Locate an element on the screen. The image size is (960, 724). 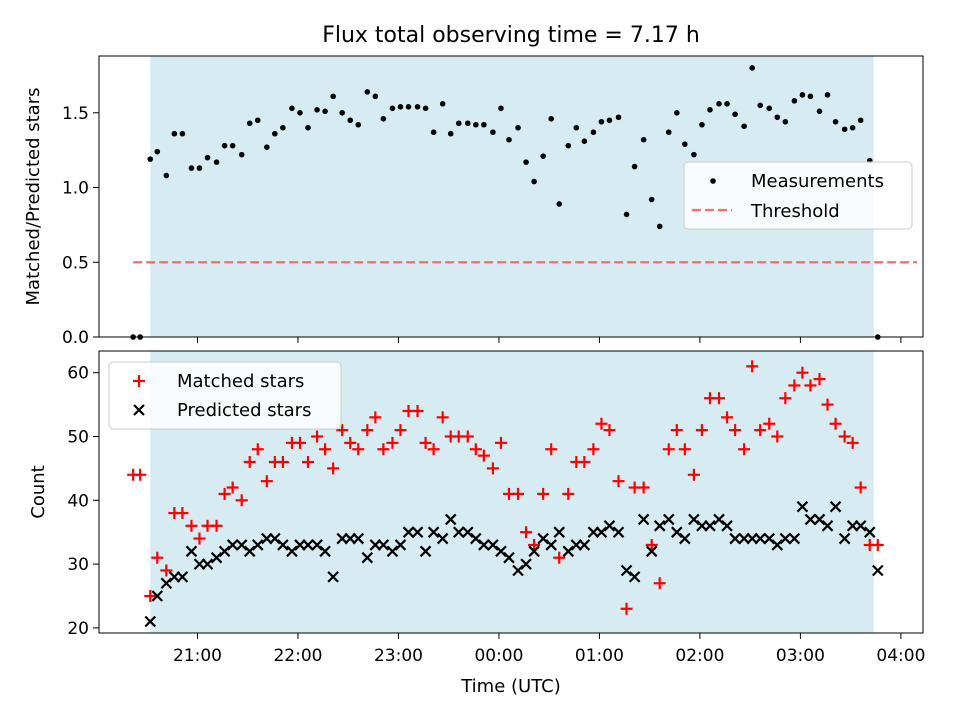
bottom-x-ticks: 21:00 22:00 23:00 00:00 01:00 02:00 03:00 04:00 is located at coordinates (549, 649).